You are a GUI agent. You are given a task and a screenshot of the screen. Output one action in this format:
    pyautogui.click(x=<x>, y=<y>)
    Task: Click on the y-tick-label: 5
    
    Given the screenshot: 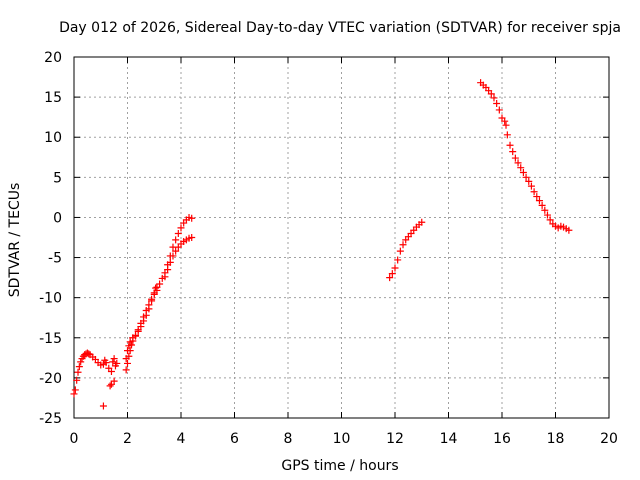 What is the action you would take?
    pyautogui.click(x=57, y=178)
    